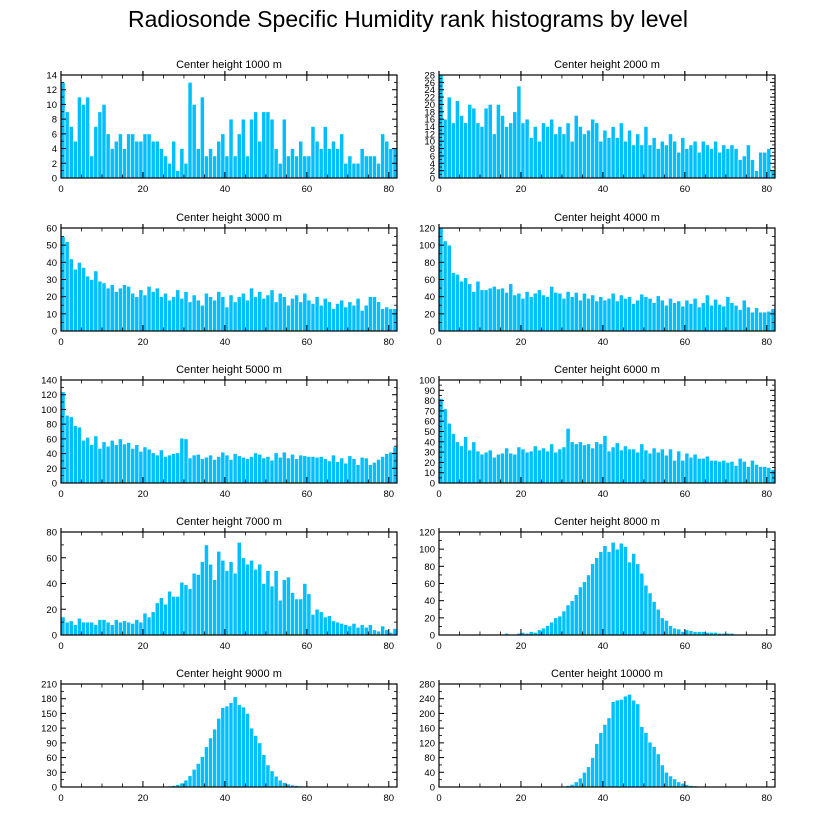  I want to click on y-tick-label: 6, so click(432, 156).